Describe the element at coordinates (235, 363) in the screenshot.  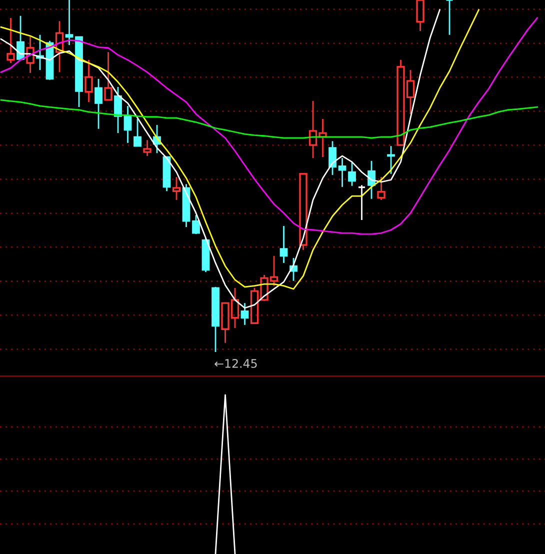
I see `text: ←12.45` at that location.